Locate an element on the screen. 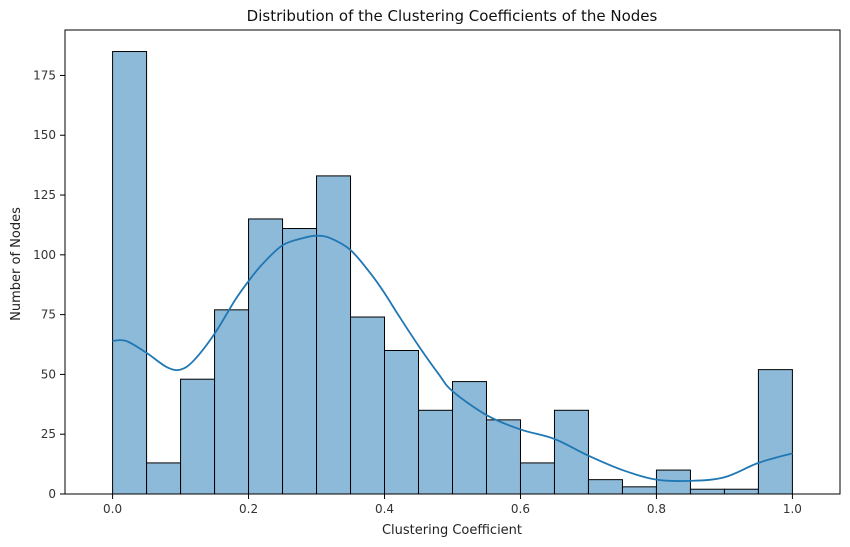 The width and height of the screenshot is (850, 547). y-tick-label: 150 is located at coordinates (44, 135).